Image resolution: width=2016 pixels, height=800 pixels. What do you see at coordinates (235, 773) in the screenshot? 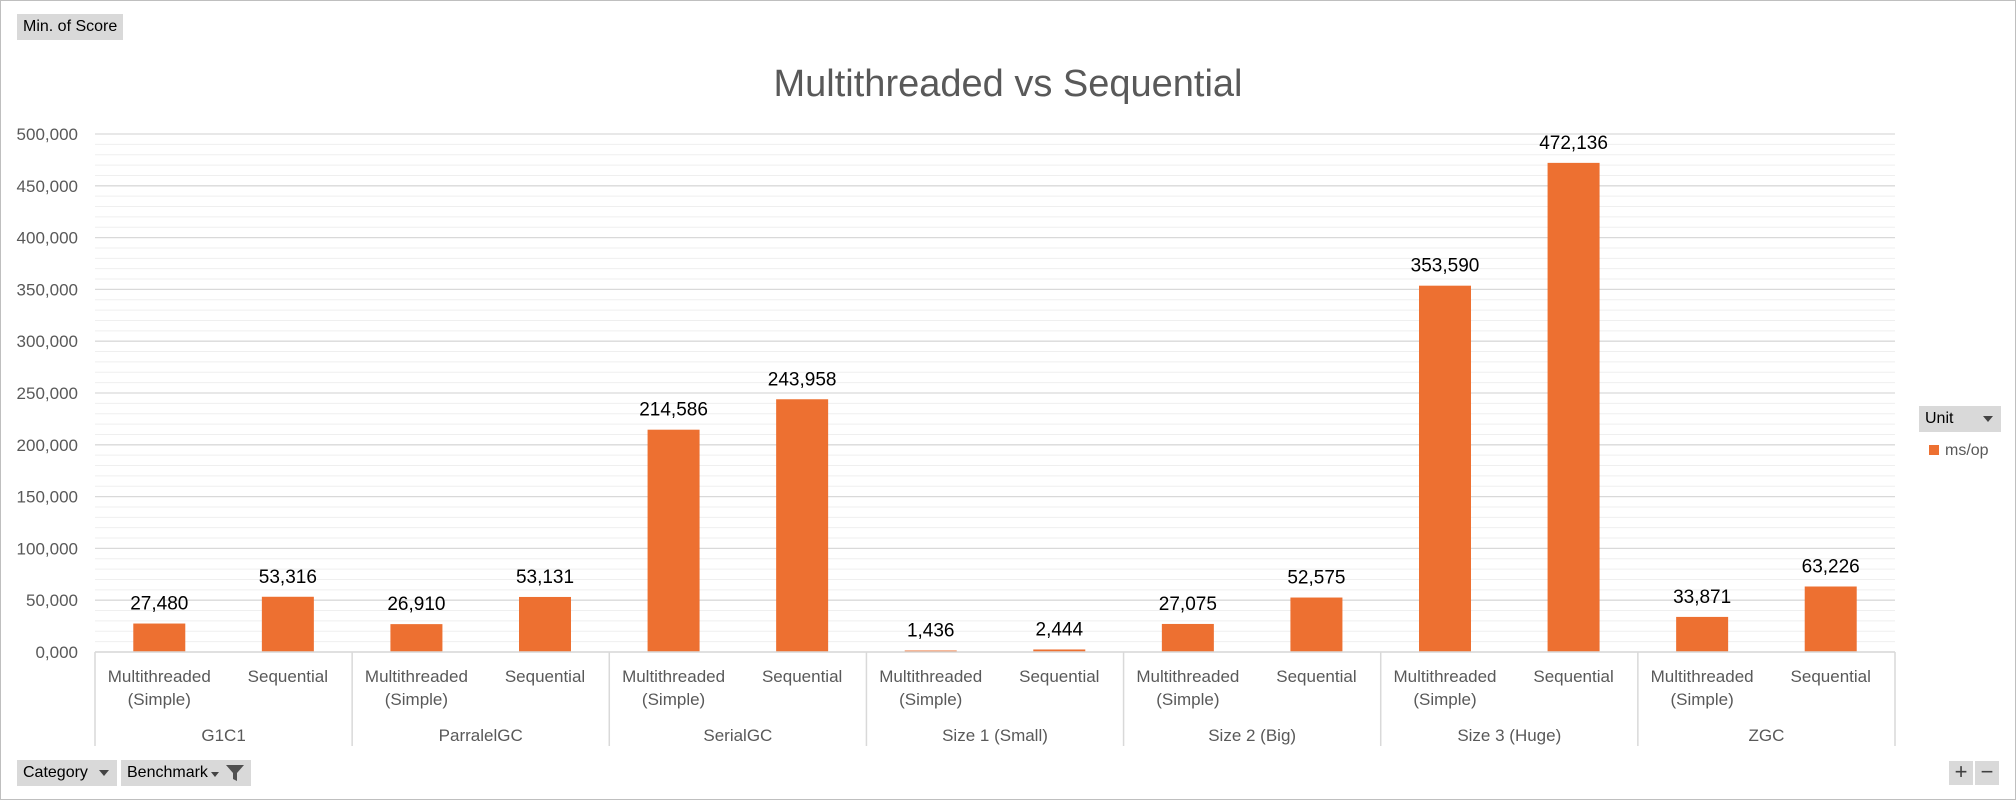
I see `filter-icon` at bounding box center [235, 773].